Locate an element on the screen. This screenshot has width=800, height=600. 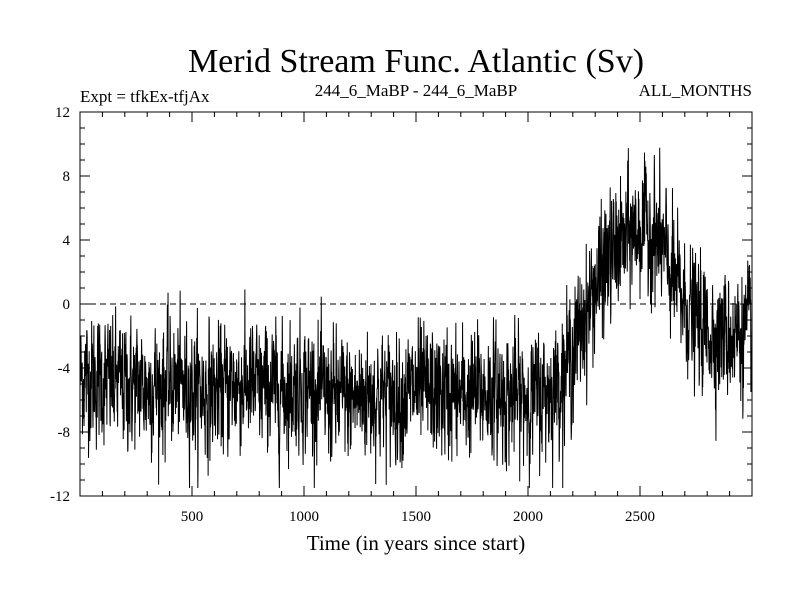
x-tick-label: 2500 is located at coordinates (640, 517).